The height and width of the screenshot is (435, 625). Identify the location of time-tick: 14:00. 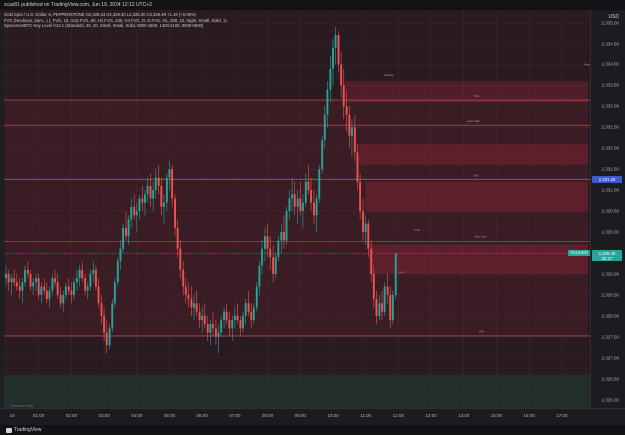
(464, 415).